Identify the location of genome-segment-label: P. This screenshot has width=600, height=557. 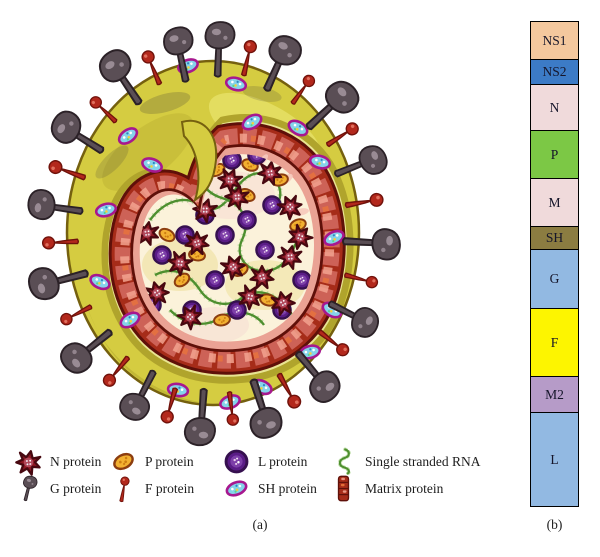
(554, 154).